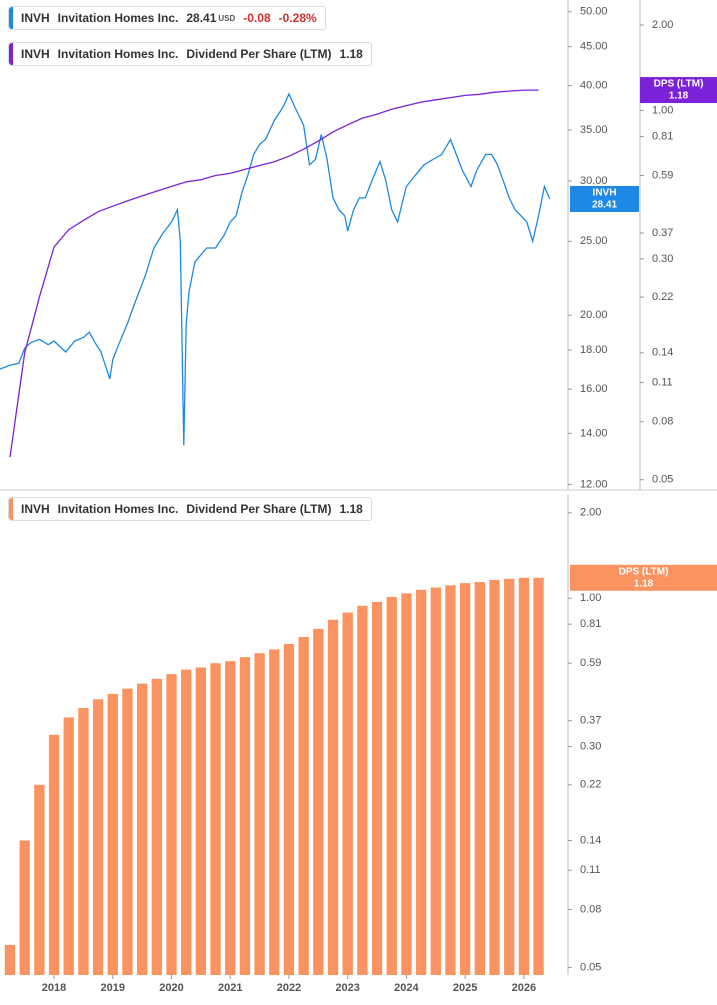 This screenshot has height=1005, width=717. I want to click on legend-change: -0.08, so click(257, 18).